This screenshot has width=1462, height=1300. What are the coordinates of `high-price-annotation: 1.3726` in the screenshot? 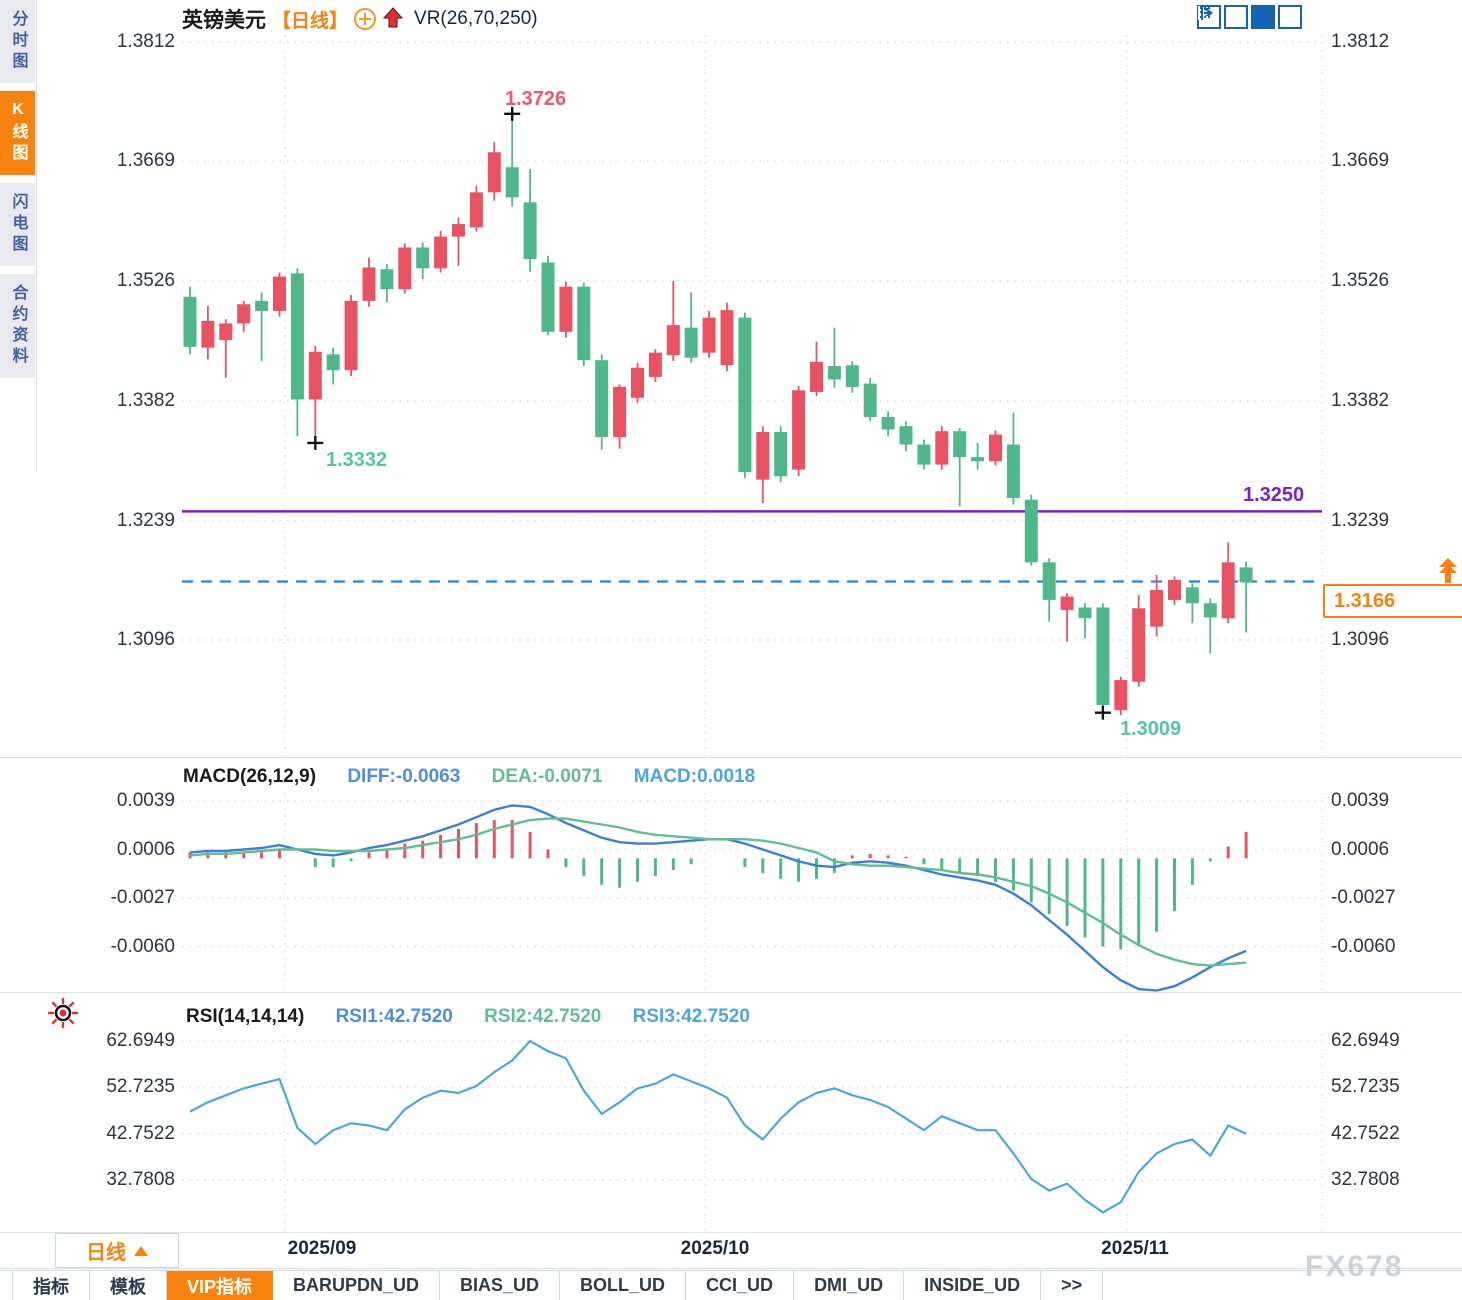 It's located at (536, 99).